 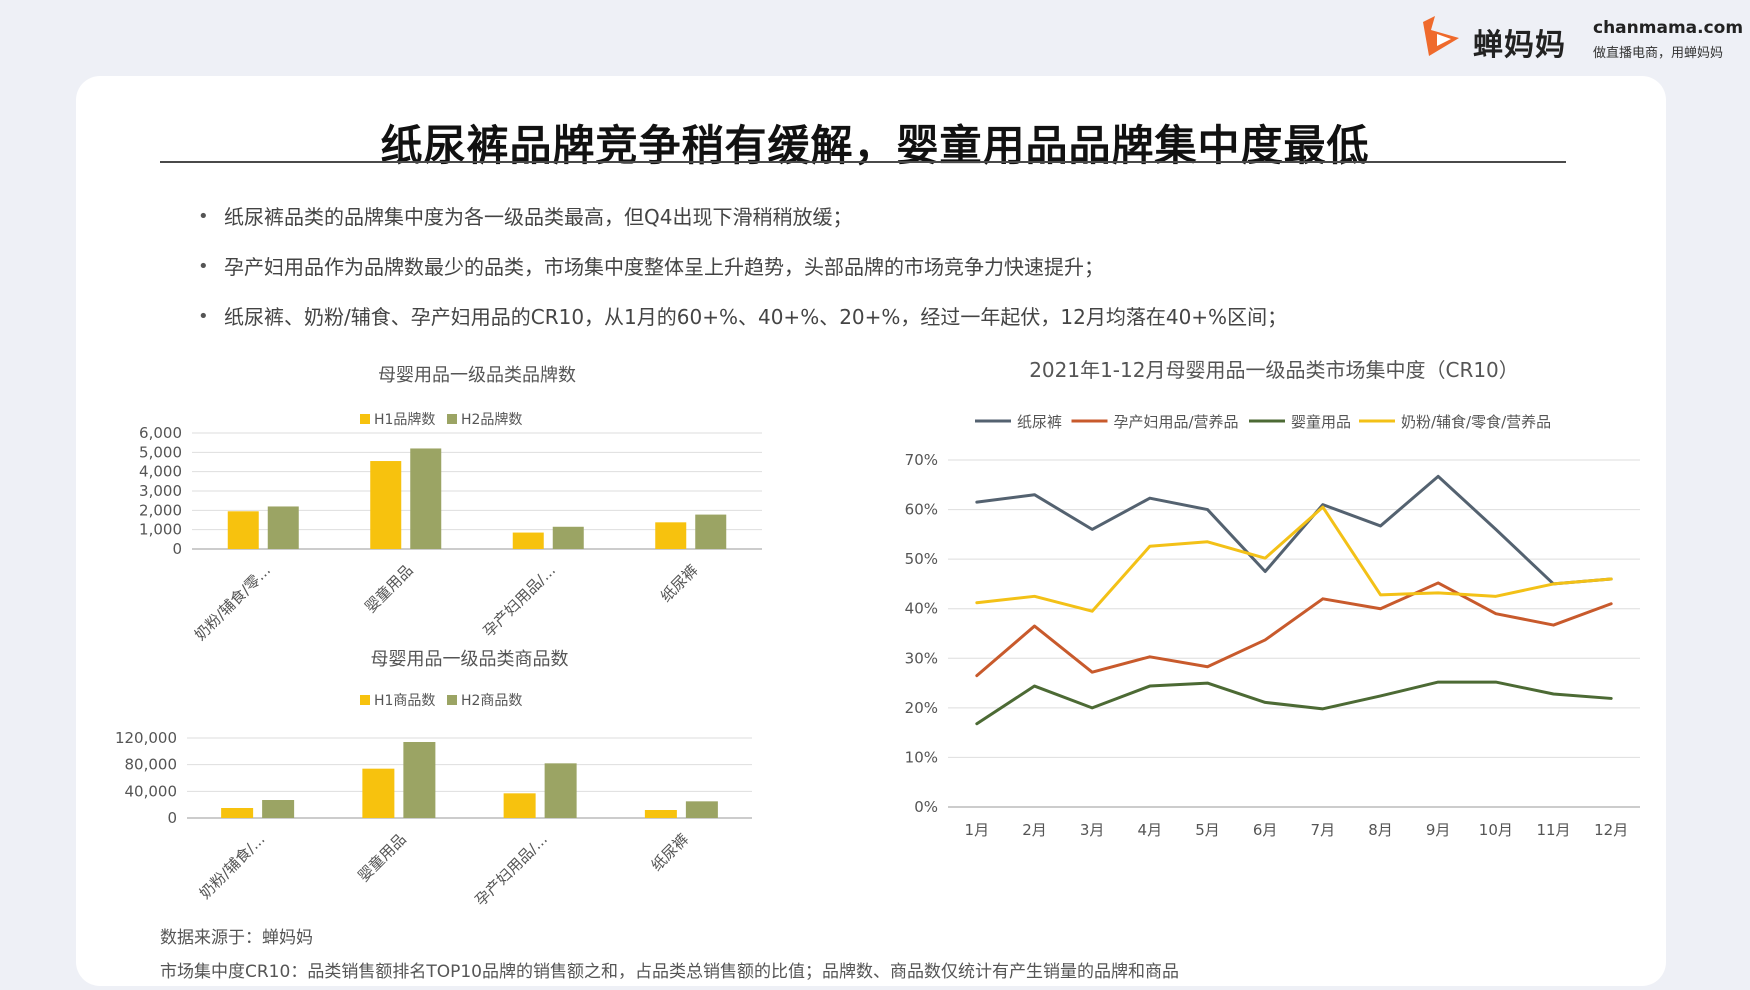 What do you see at coordinates (477, 375) in the screenshot?
I see `chart-title: 母婴用品一级品类品牌数` at bounding box center [477, 375].